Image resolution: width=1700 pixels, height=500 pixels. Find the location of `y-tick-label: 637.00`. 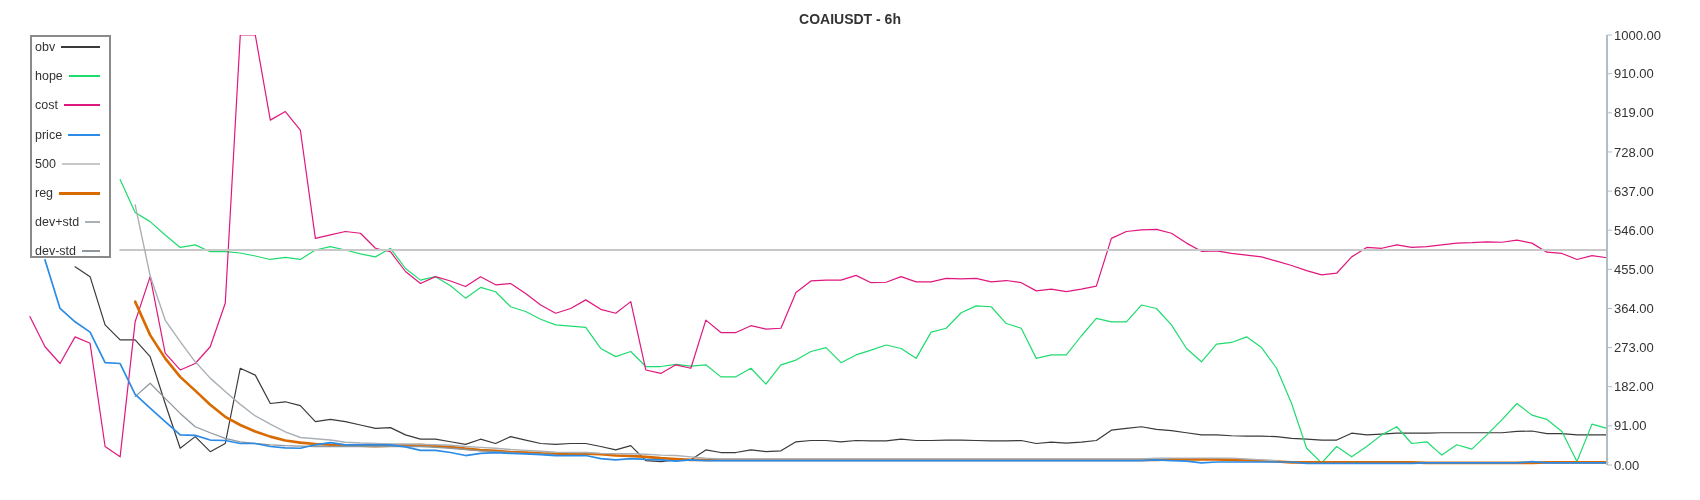

y-tick-label: 637.00 is located at coordinates (1634, 191).